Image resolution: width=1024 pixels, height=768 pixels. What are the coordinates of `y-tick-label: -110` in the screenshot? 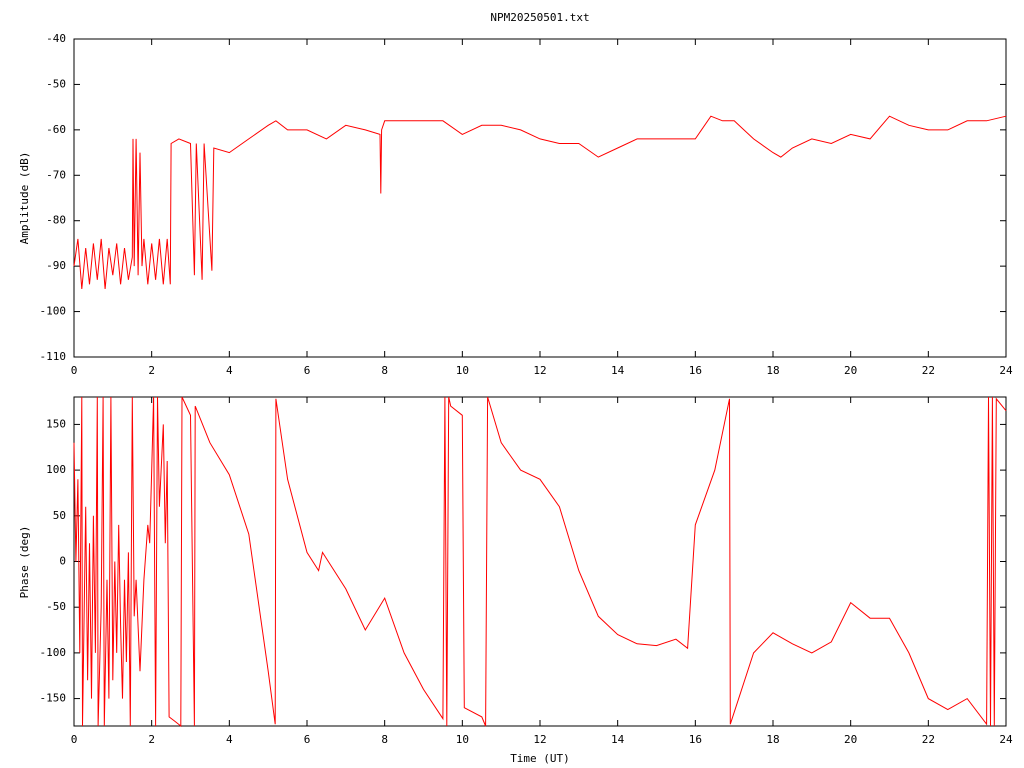 It's located at (53, 356).